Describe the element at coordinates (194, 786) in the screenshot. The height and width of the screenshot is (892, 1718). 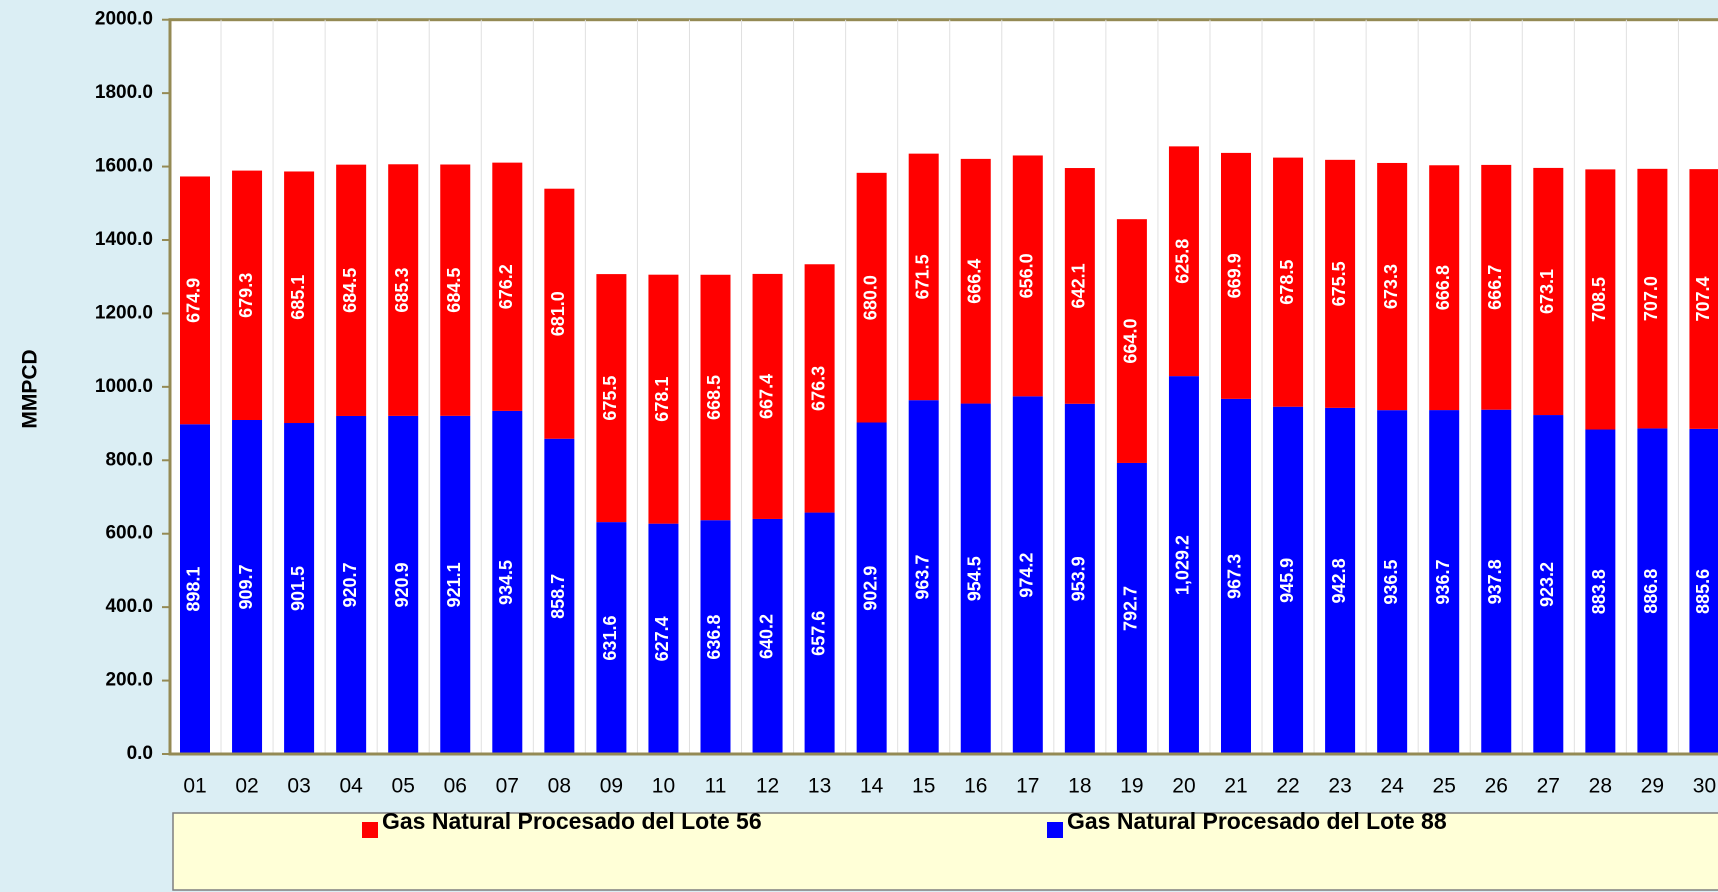
I see `x-tick-label: 01` at that location.